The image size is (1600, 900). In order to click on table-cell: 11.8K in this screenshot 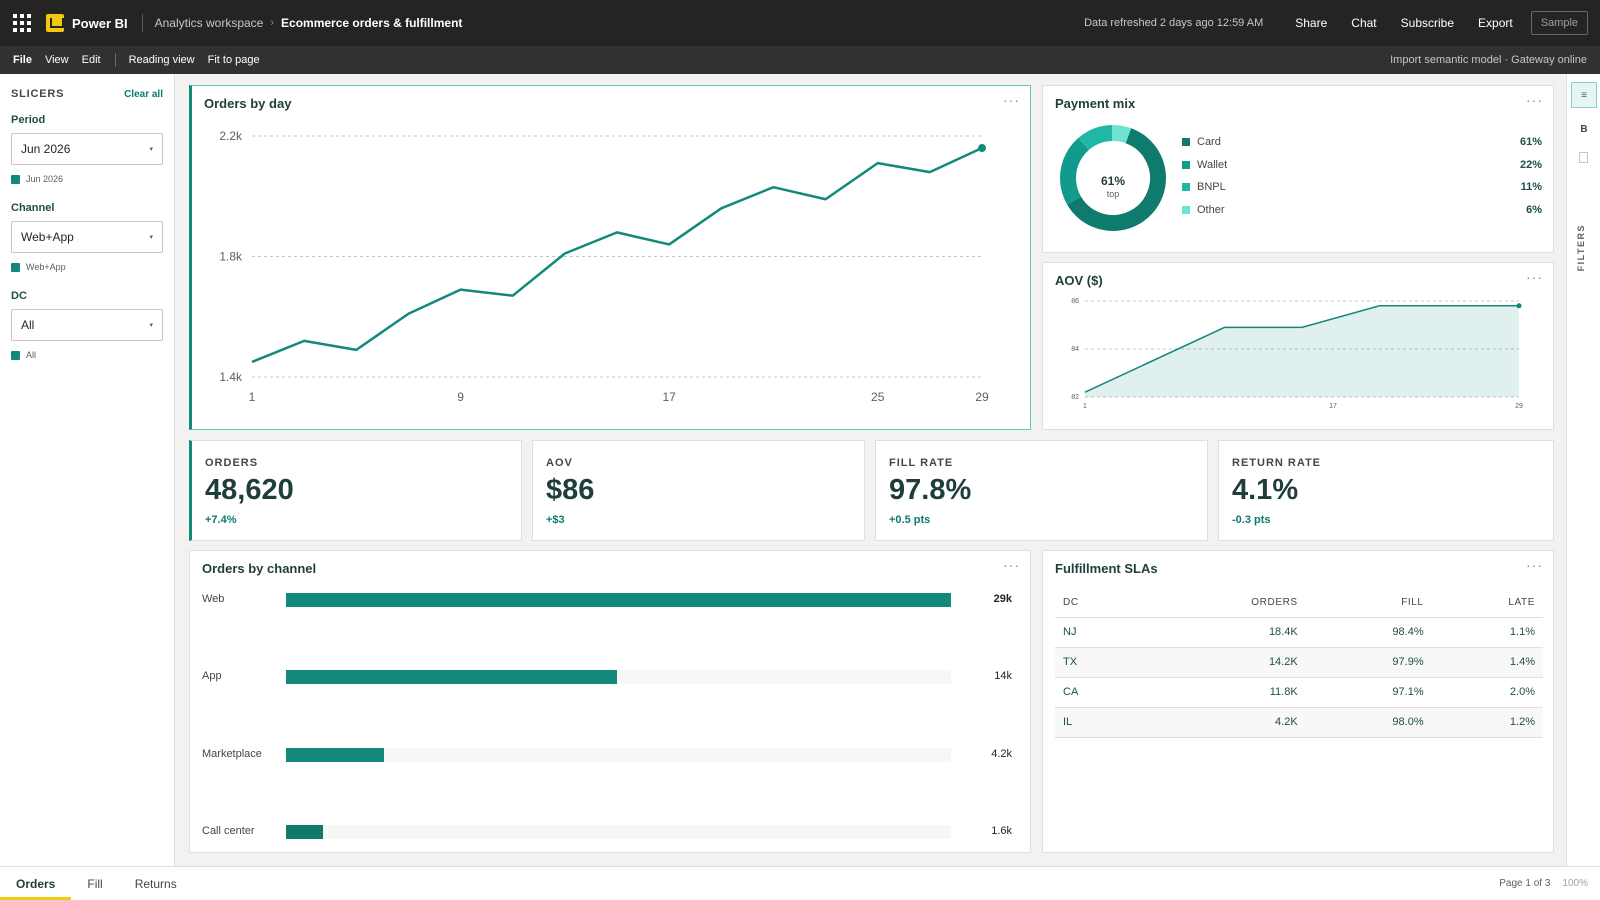, I will do `click(1218, 692)`.